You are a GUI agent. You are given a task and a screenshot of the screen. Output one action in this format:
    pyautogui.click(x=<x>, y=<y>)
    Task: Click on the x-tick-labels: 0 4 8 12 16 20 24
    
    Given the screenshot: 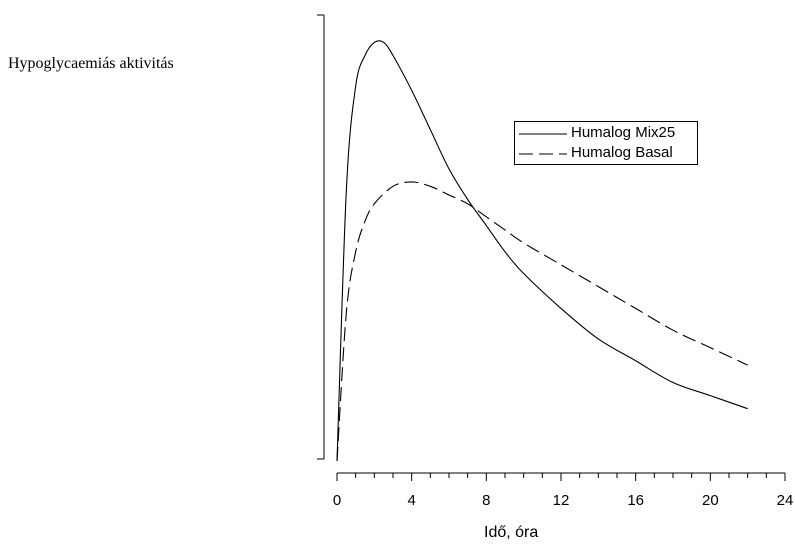 What is the action you would take?
    pyautogui.click(x=563, y=500)
    